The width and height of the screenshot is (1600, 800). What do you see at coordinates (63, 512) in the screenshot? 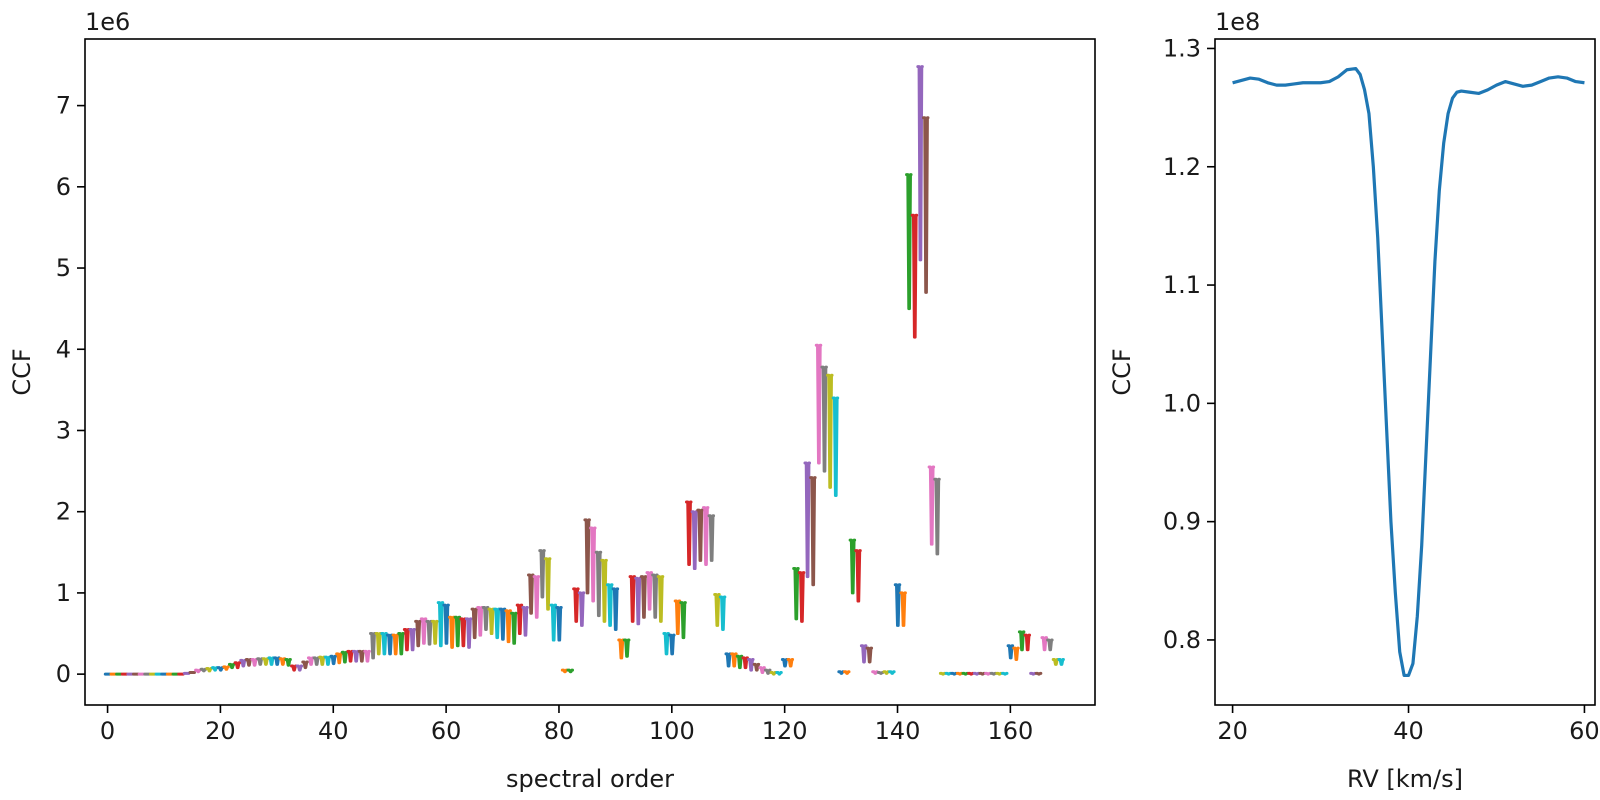
I see `left-y-tick-label: 2` at bounding box center [63, 512].